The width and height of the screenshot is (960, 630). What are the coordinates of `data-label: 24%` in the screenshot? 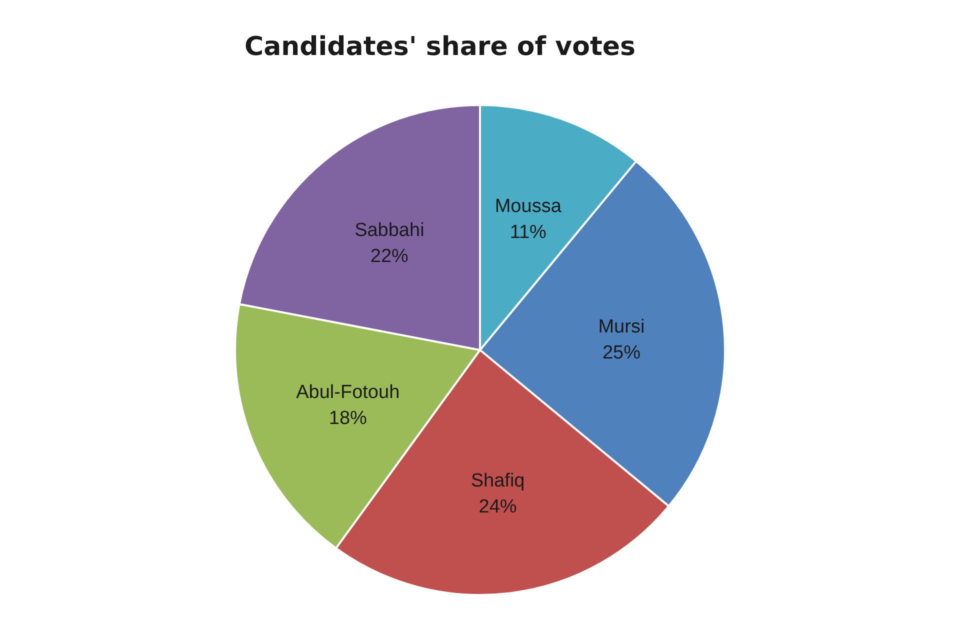 It's located at (497, 507).